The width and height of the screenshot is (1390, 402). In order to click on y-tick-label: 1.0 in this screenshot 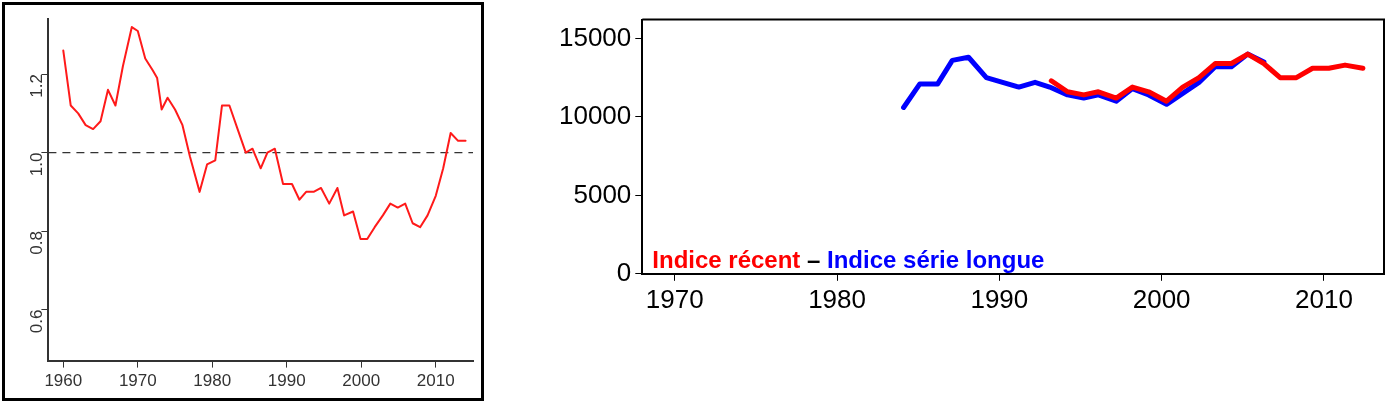, I will do `click(37, 164)`.